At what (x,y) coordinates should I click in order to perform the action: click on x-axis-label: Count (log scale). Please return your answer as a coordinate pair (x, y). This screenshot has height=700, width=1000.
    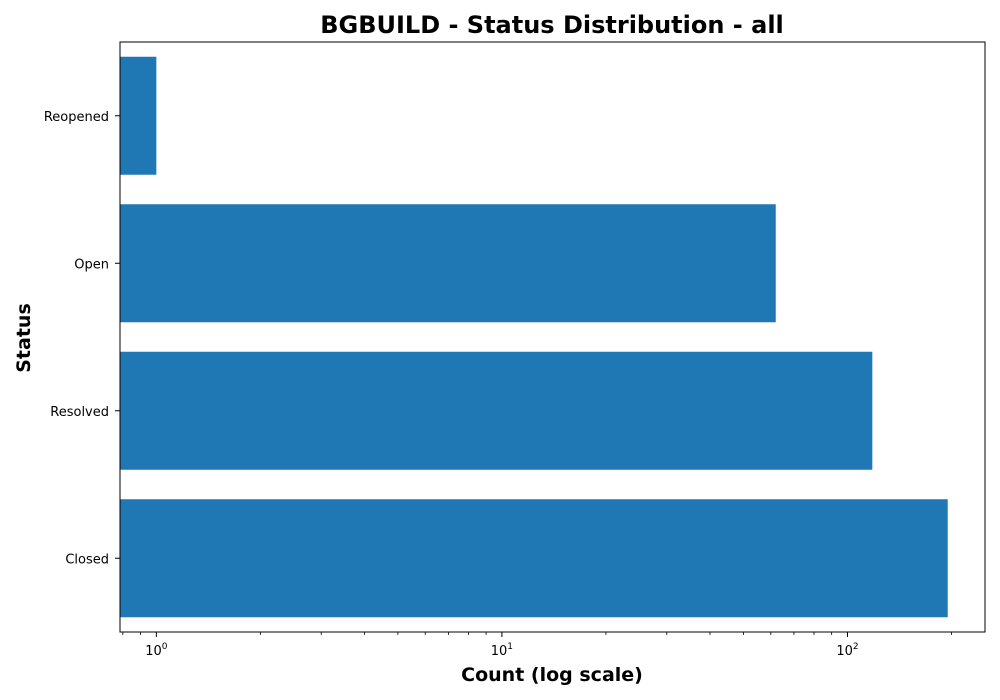
    Looking at the image, I should click on (552, 675).